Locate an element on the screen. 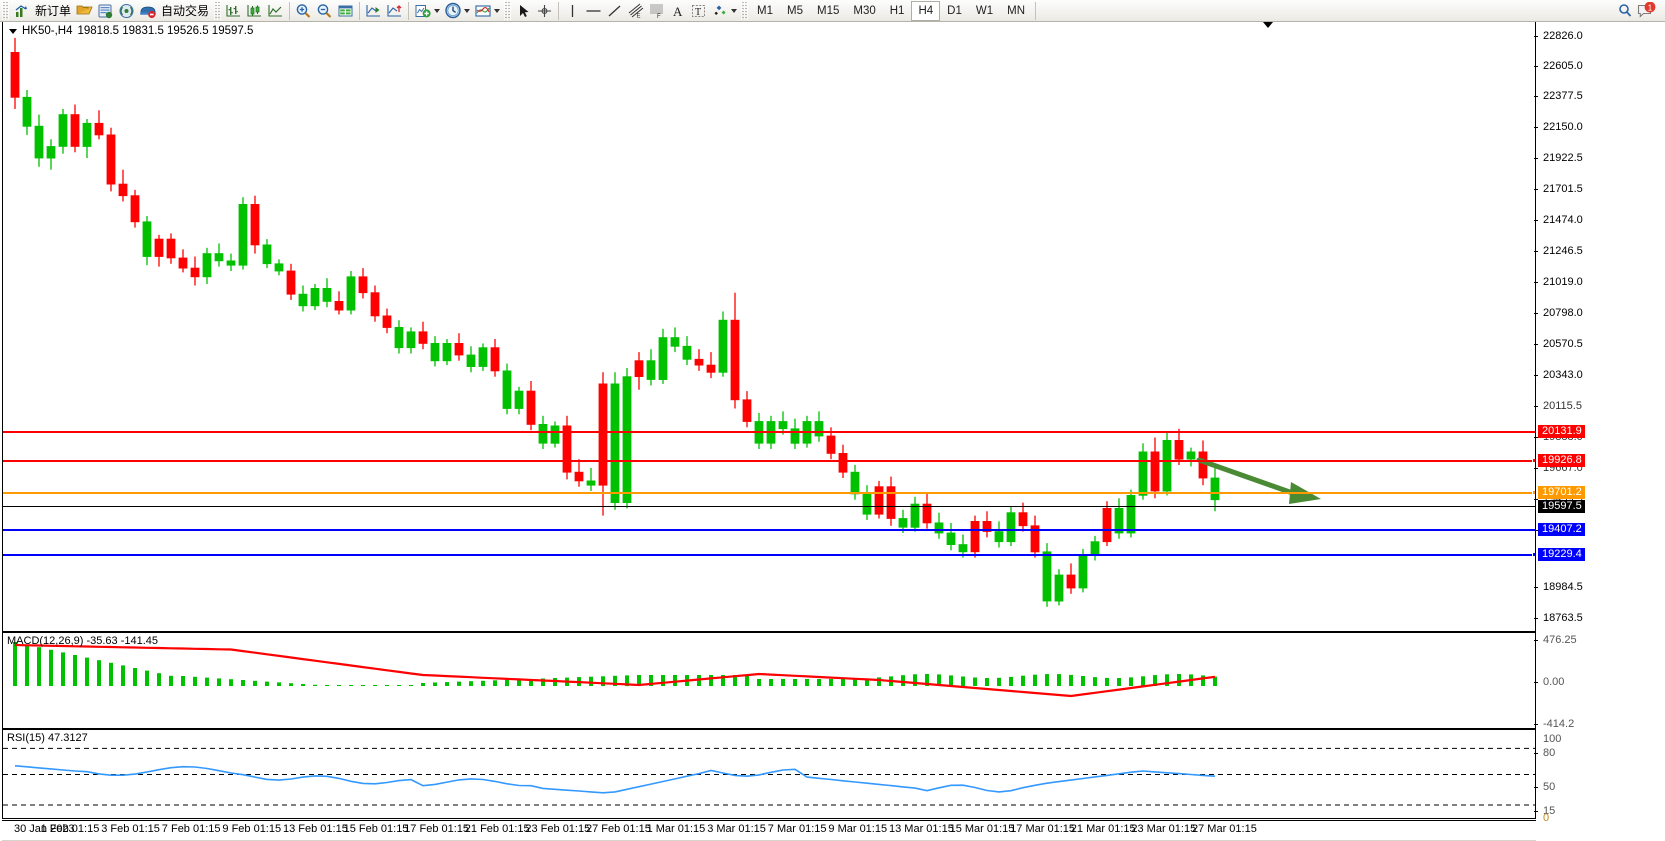 Image resolution: width=1665 pixels, height=841 pixels. price-tag-resistance-2: 19926.8 is located at coordinates (1561, 460).